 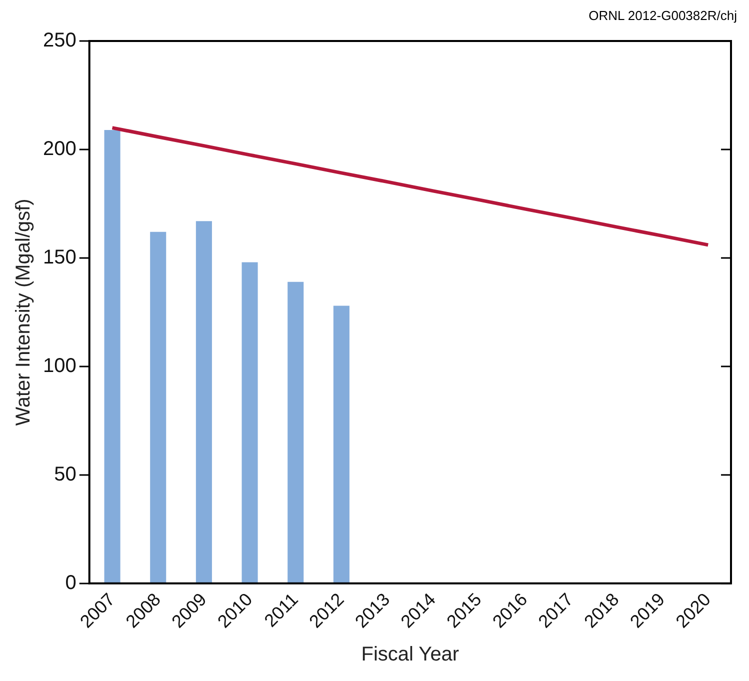 What do you see at coordinates (59, 365) in the screenshot?
I see `y-tick-label: 100` at bounding box center [59, 365].